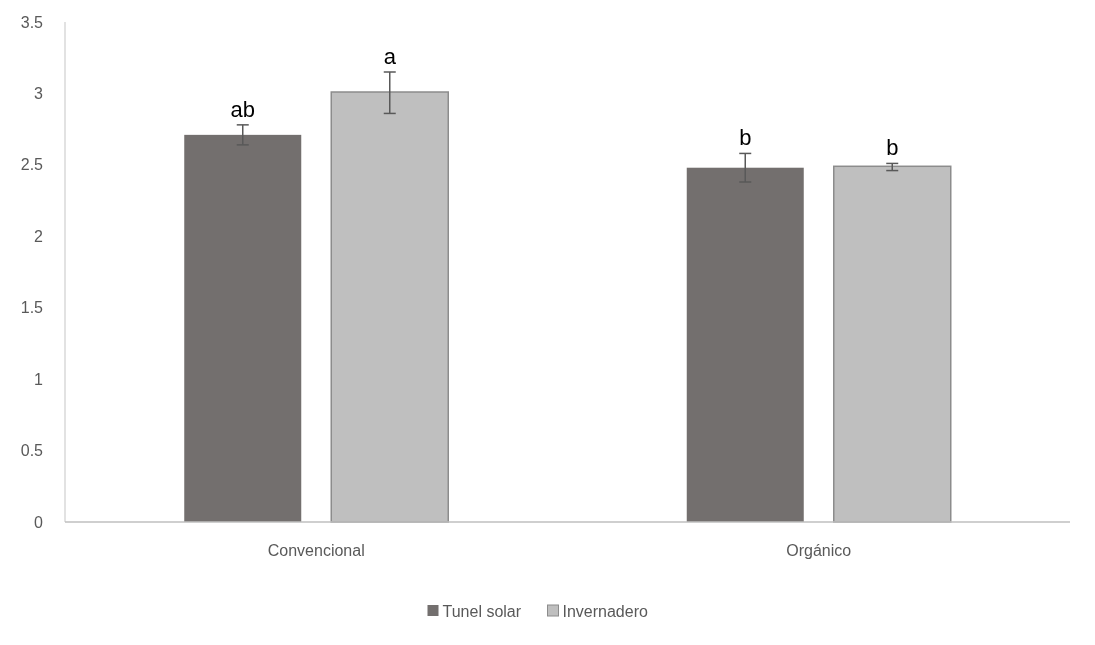 The height and width of the screenshot is (645, 1095). Describe the element at coordinates (605, 611) in the screenshot. I see `legend-label: Invernadero` at that location.